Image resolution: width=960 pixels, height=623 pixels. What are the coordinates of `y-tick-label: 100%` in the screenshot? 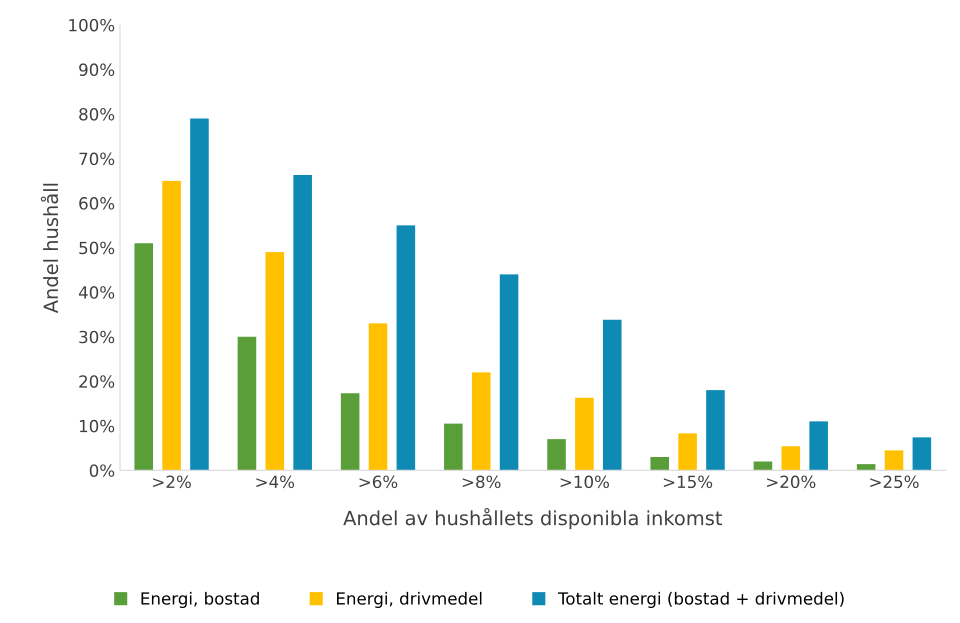 It's located at (91, 25).